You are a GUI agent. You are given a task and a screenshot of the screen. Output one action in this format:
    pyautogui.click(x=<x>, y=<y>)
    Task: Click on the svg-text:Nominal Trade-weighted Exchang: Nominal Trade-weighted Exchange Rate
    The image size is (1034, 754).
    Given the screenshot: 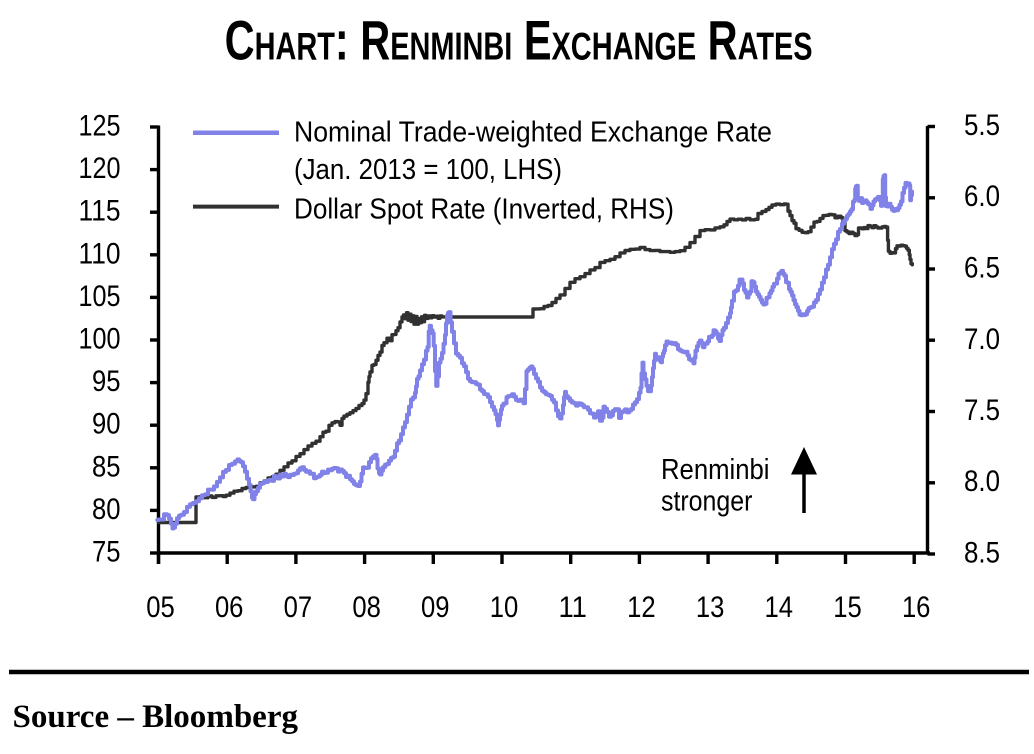 What is the action you would take?
    pyautogui.click(x=533, y=133)
    